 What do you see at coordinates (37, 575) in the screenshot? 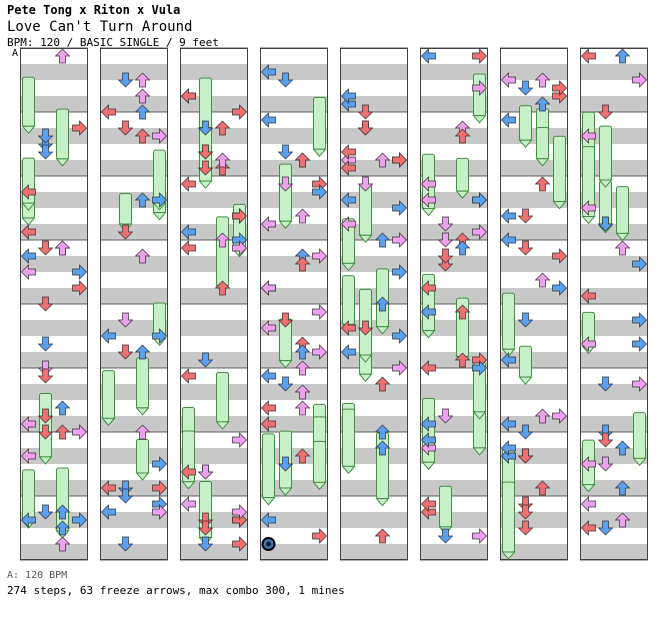
I see `bpm-note: A: 120 BPM` at bounding box center [37, 575].